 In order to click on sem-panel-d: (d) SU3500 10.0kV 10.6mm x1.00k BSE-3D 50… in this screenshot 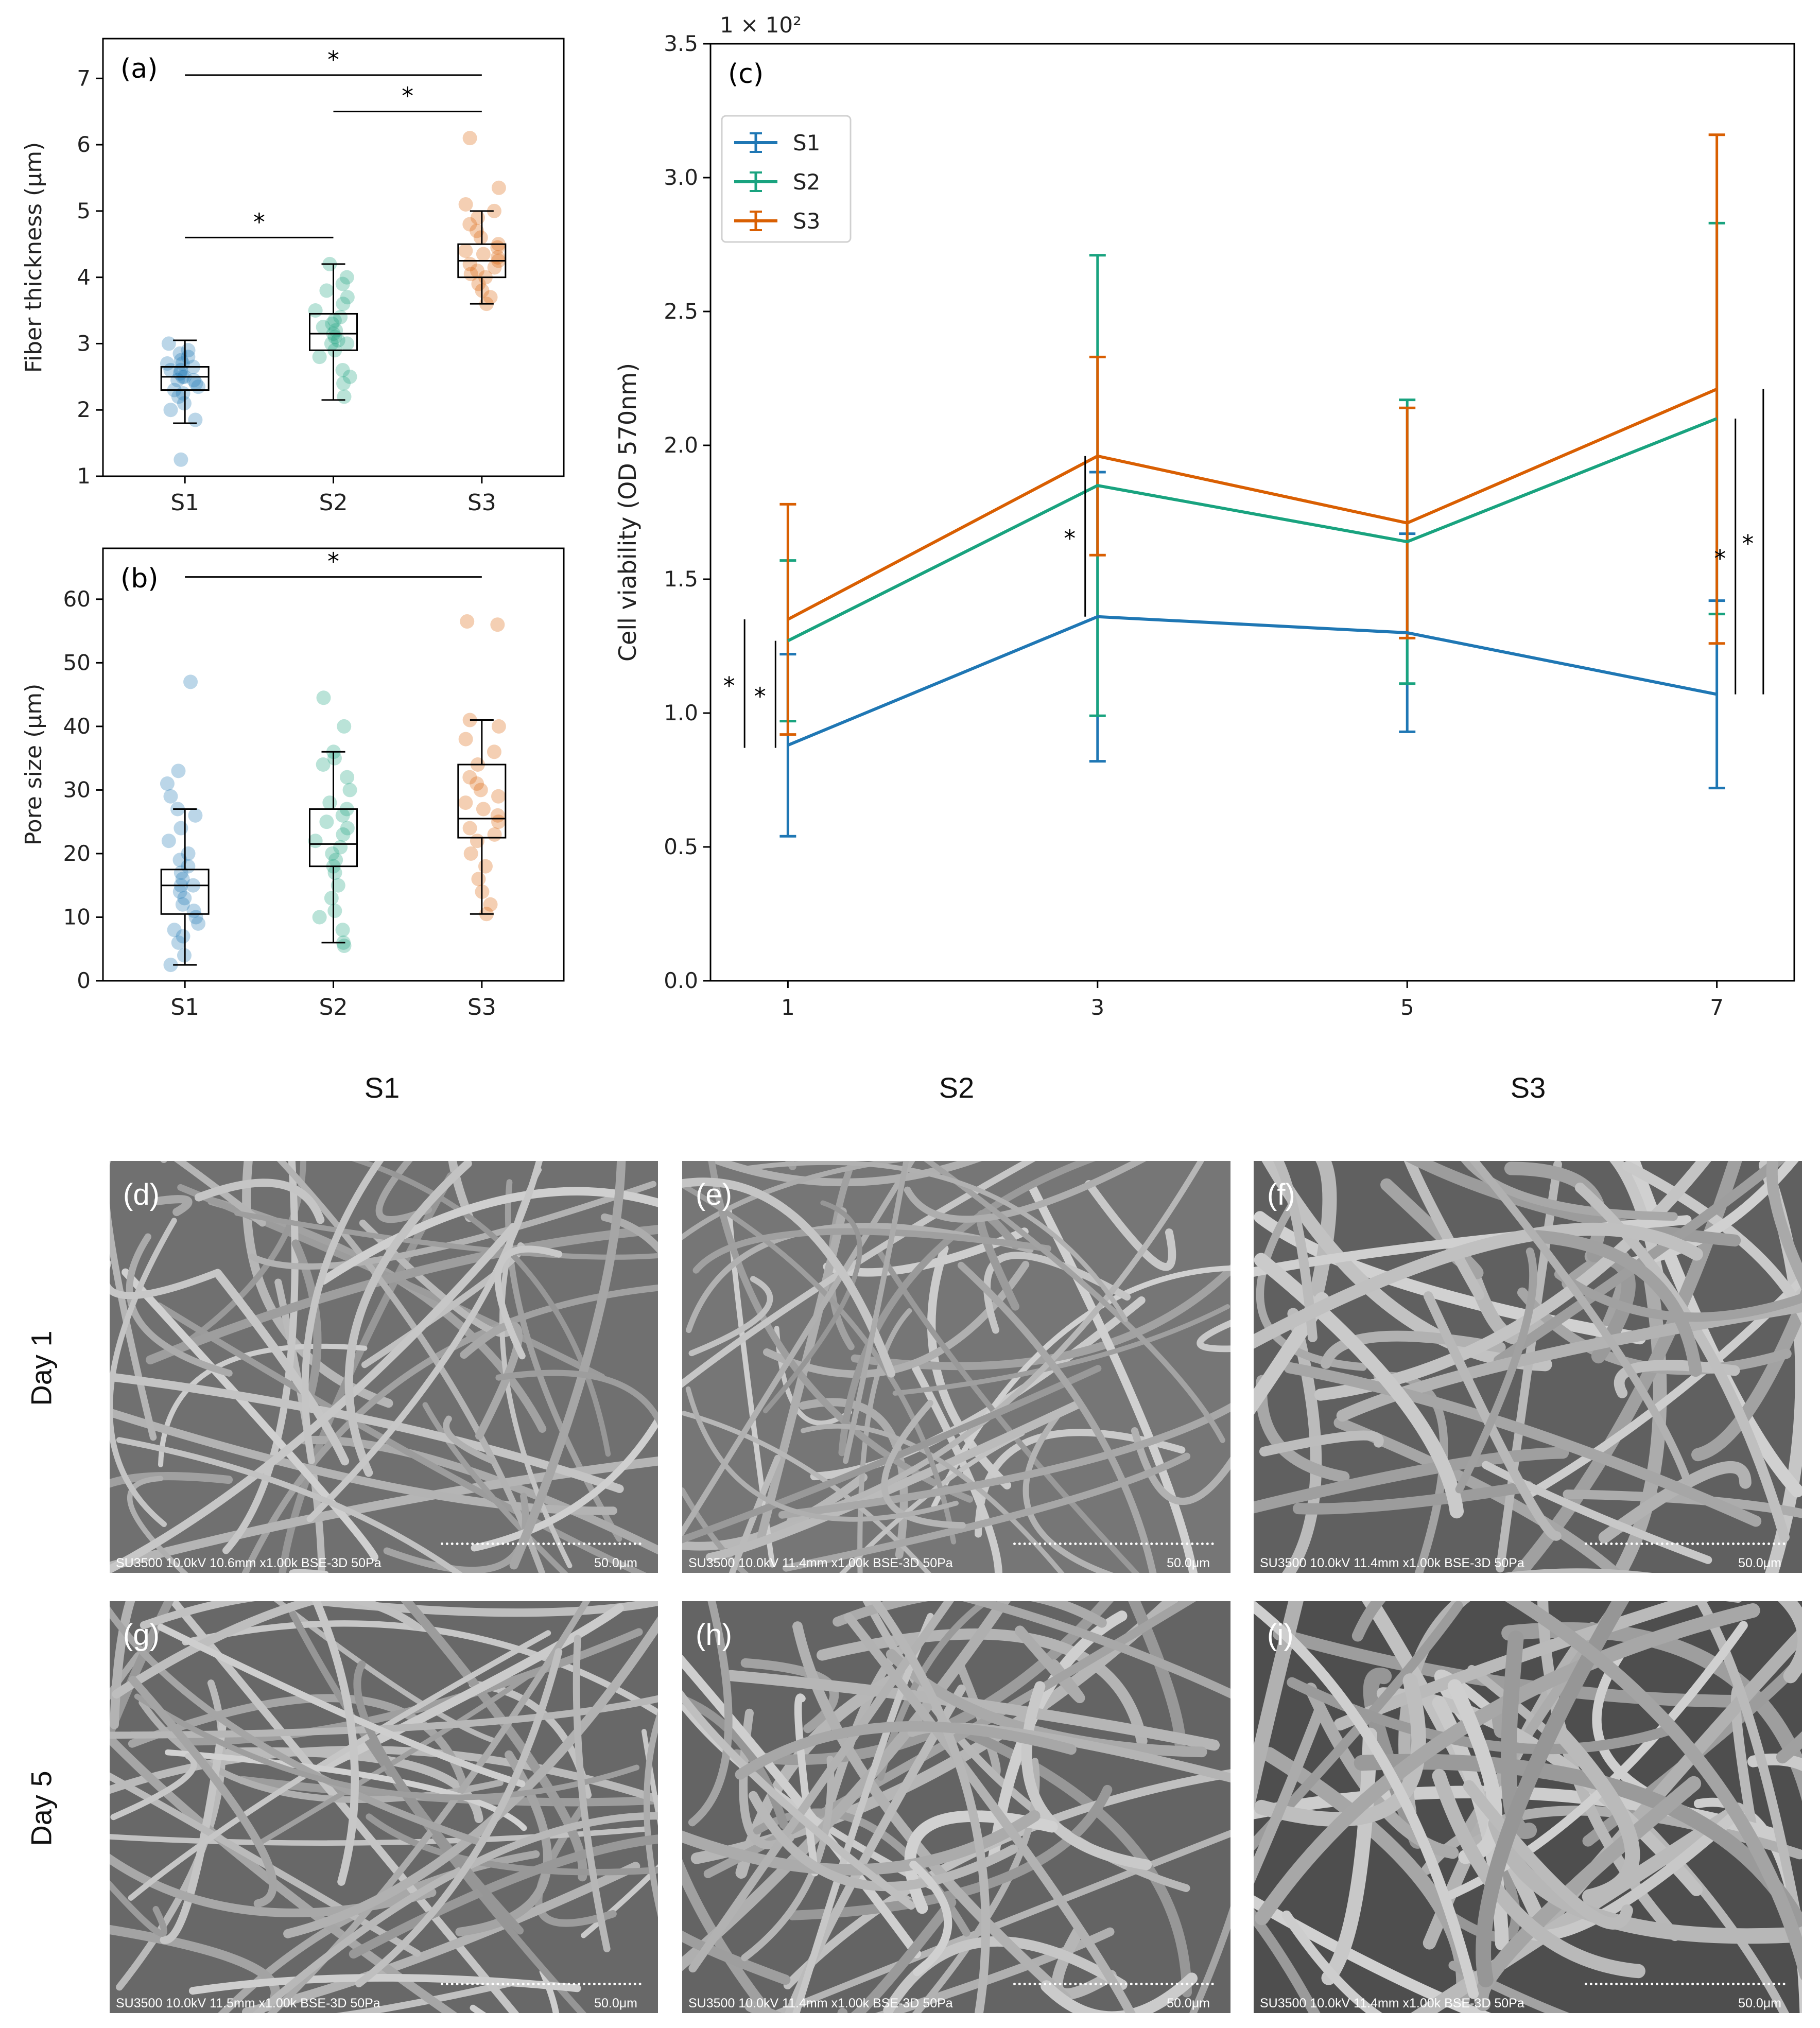, I will do `click(384, 1367)`.